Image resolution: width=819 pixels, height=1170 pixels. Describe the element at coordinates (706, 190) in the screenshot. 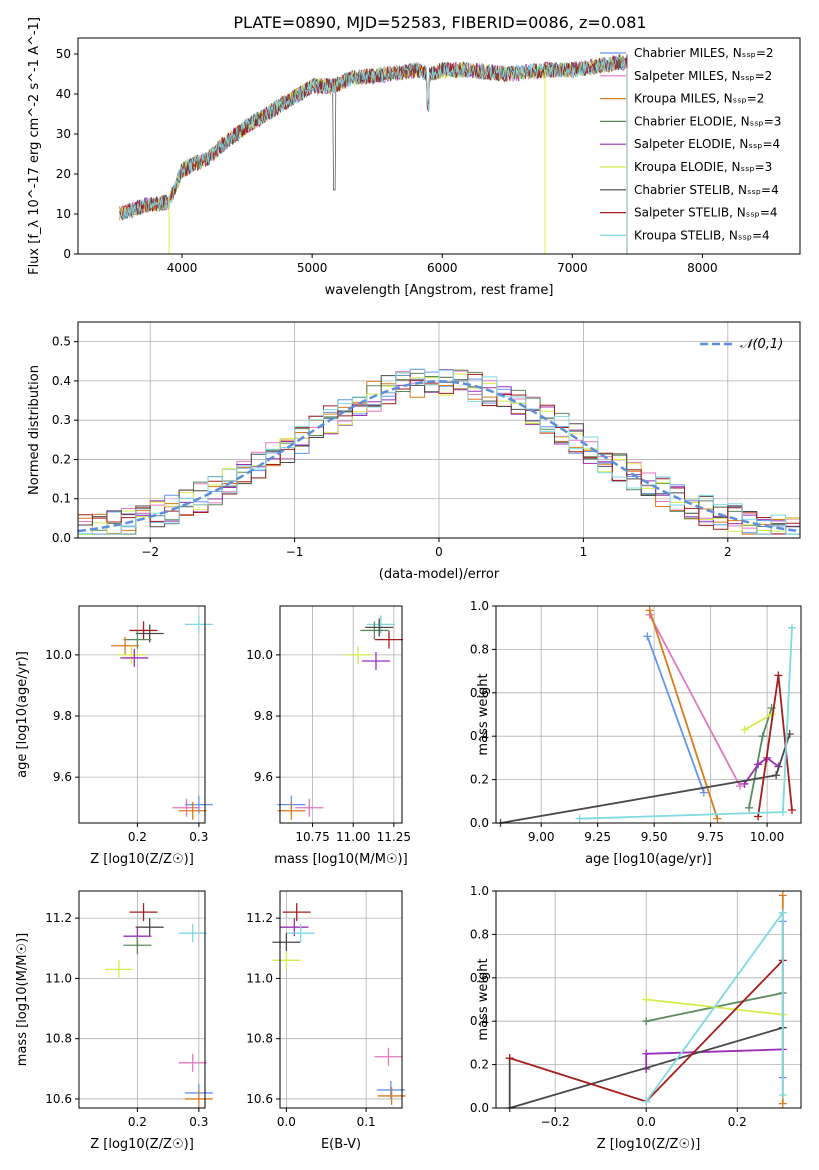

I see `legend-entry: Chabrier STELIB, Nₛₛₚ=4` at that location.